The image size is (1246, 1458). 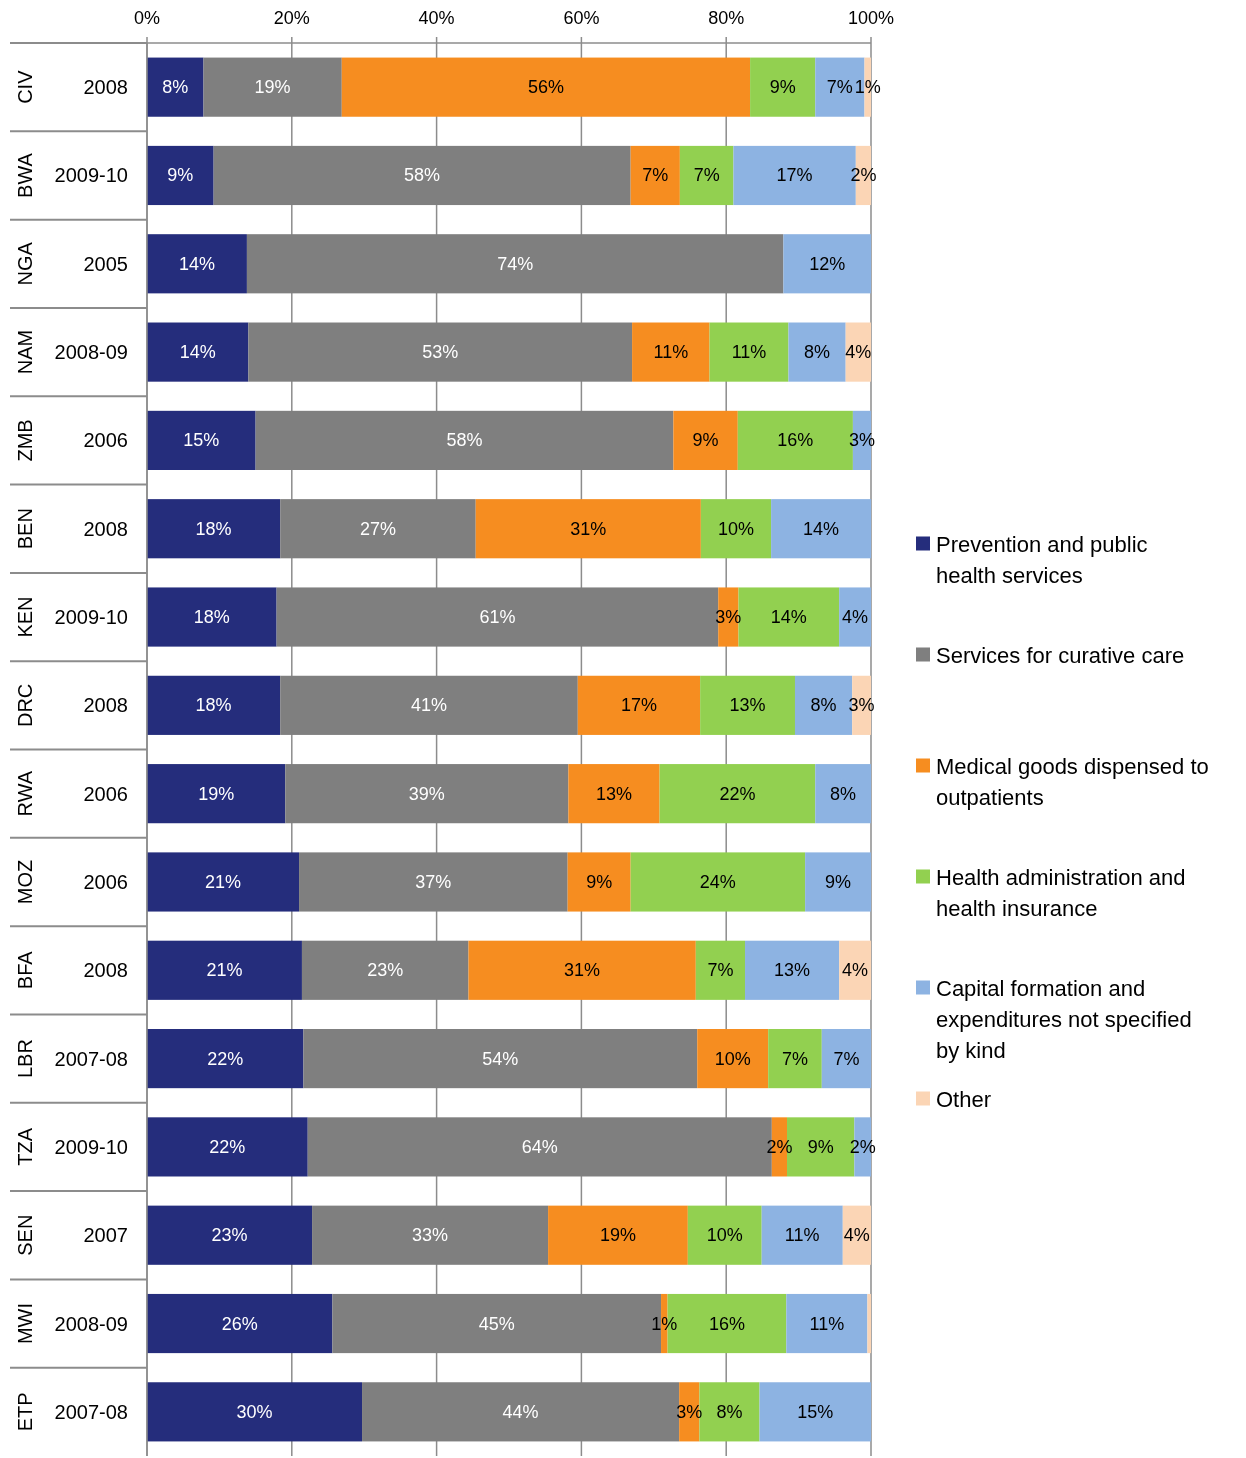 I want to click on x-tick-label: 60%, so click(x=581, y=18).